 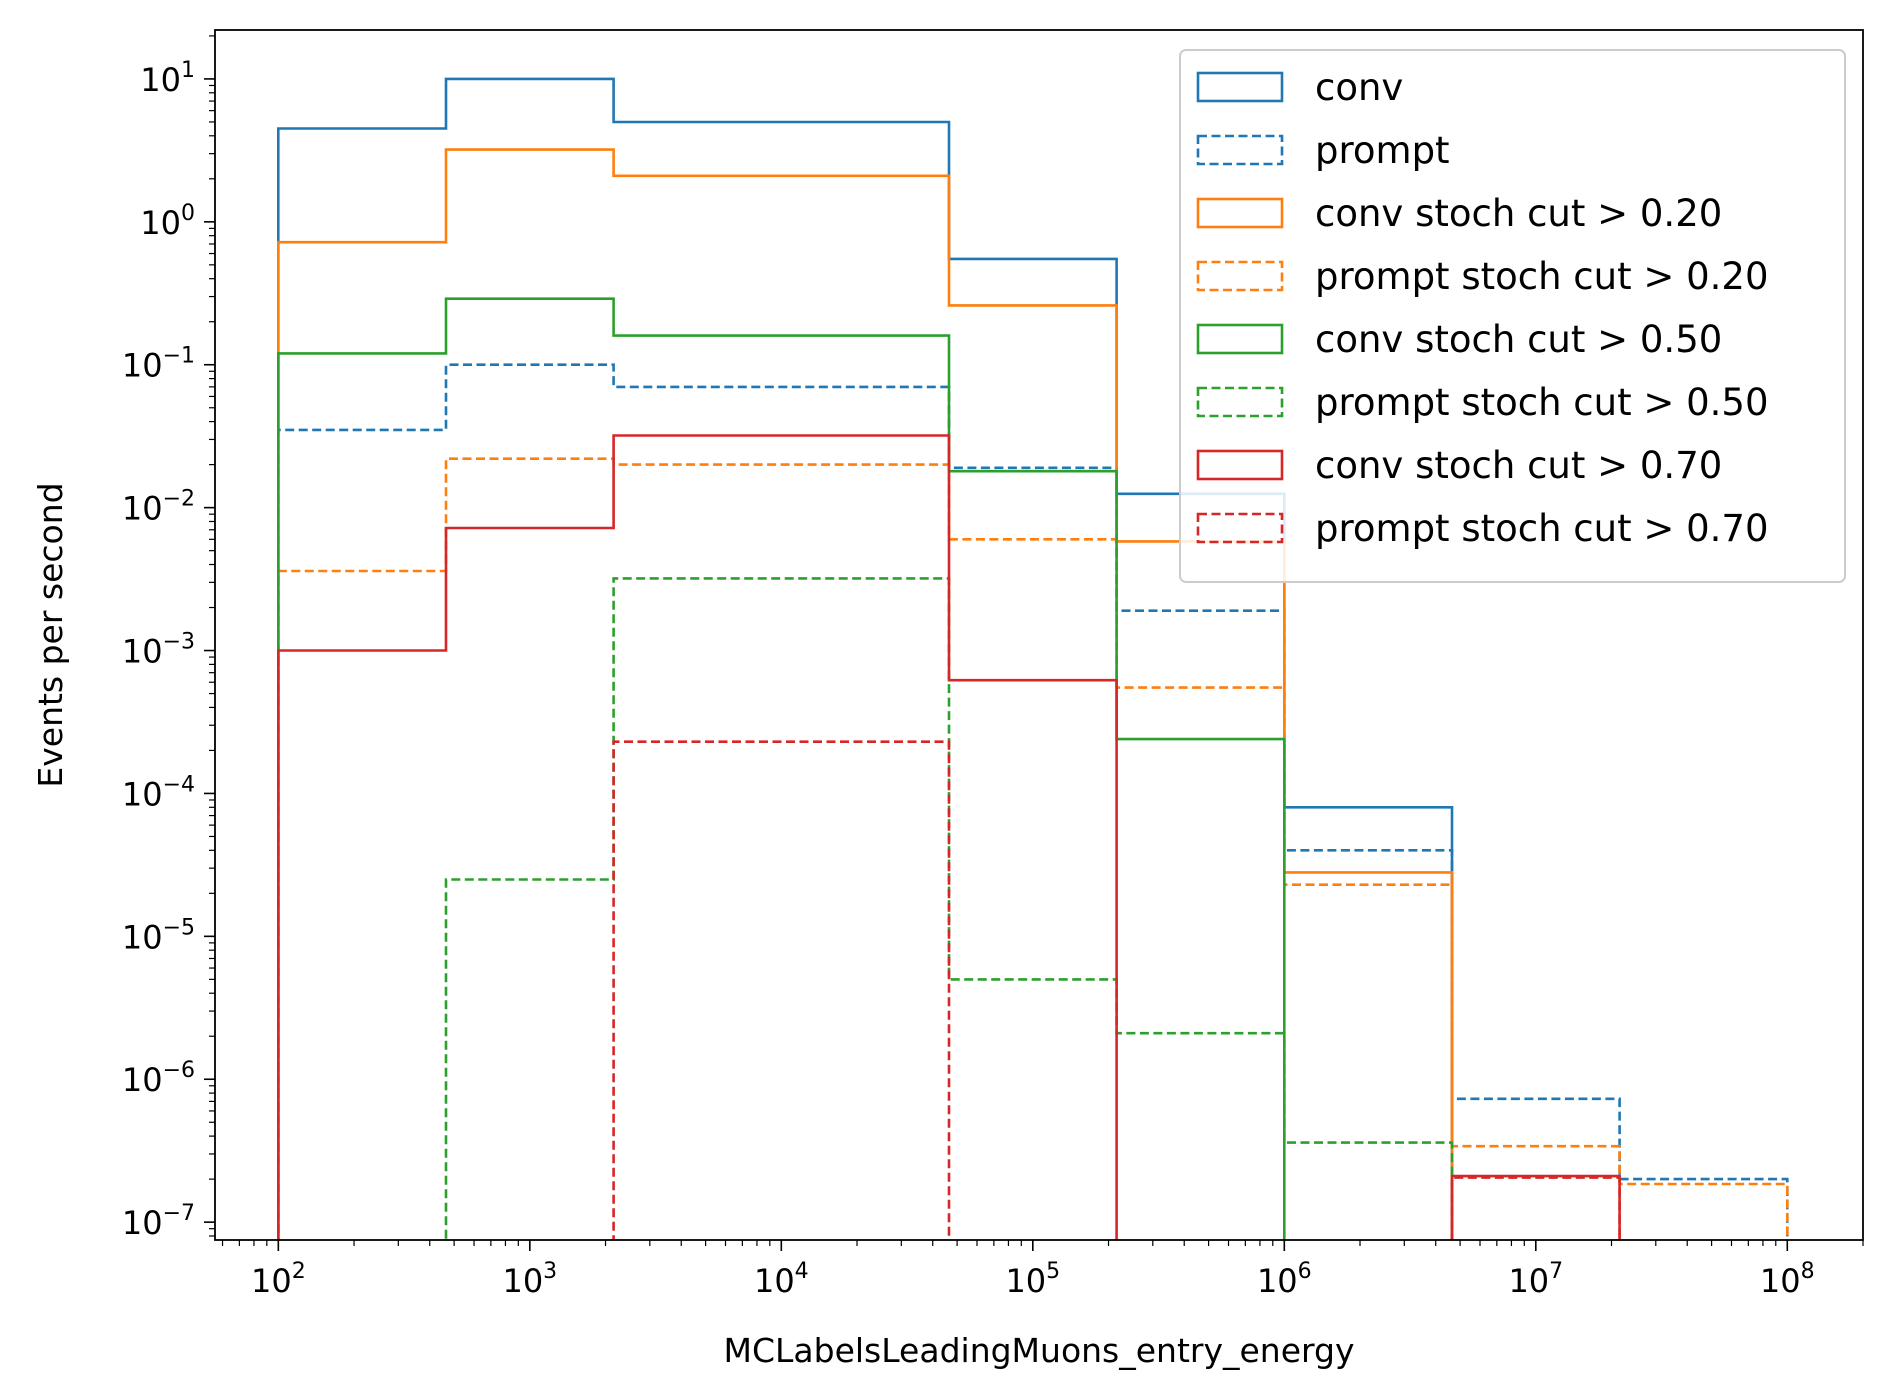 I want to click on y-axis-label: Events per second, so click(x=50, y=634).